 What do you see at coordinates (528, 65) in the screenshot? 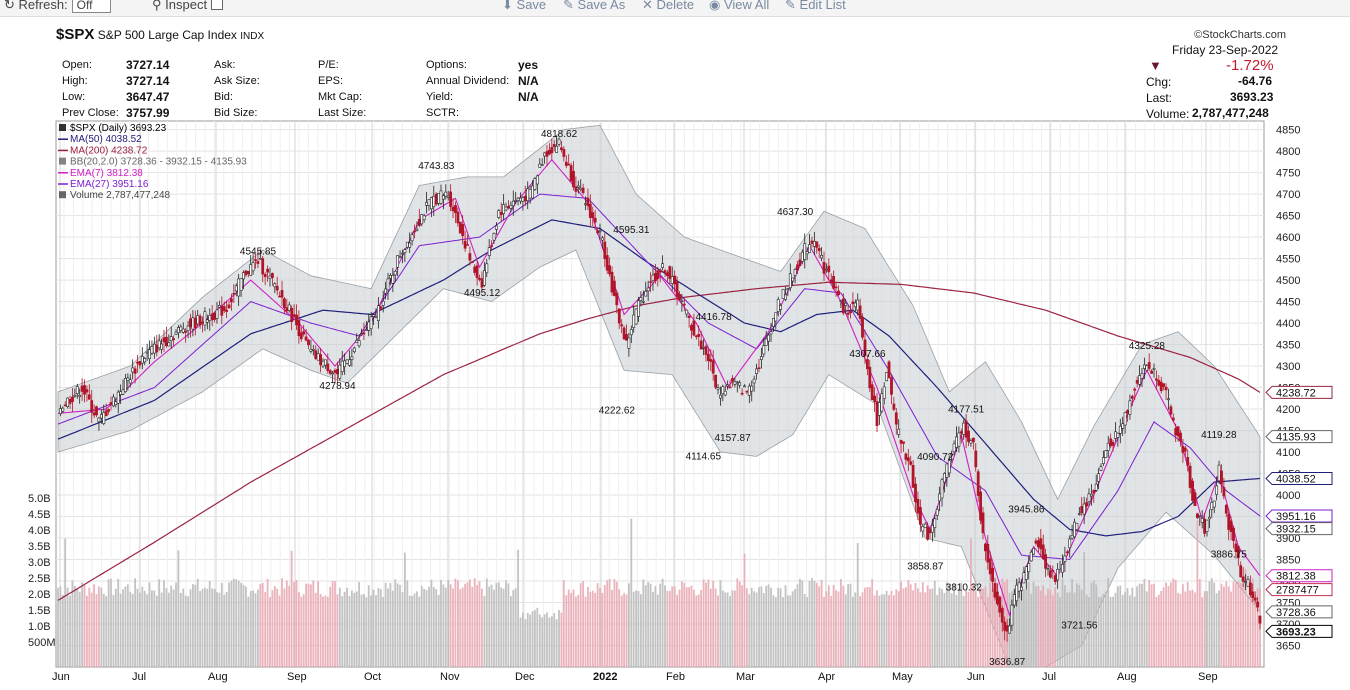
I see `options-value: yes` at bounding box center [528, 65].